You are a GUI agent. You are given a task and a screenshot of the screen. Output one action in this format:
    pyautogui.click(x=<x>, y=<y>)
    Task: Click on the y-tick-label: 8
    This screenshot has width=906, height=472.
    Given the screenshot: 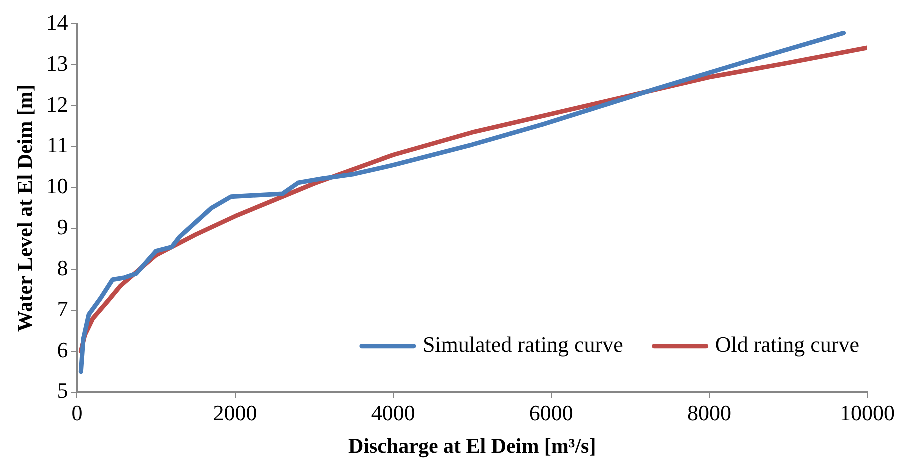 What is the action you would take?
    pyautogui.click(x=62, y=267)
    